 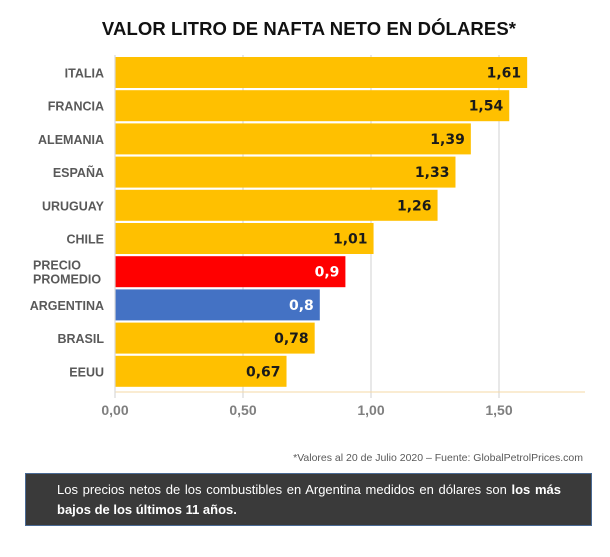 What do you see at coordinates (291, 339) in the screenshot?
I see `value-label: 0,78` at bounding box center [291, 339].